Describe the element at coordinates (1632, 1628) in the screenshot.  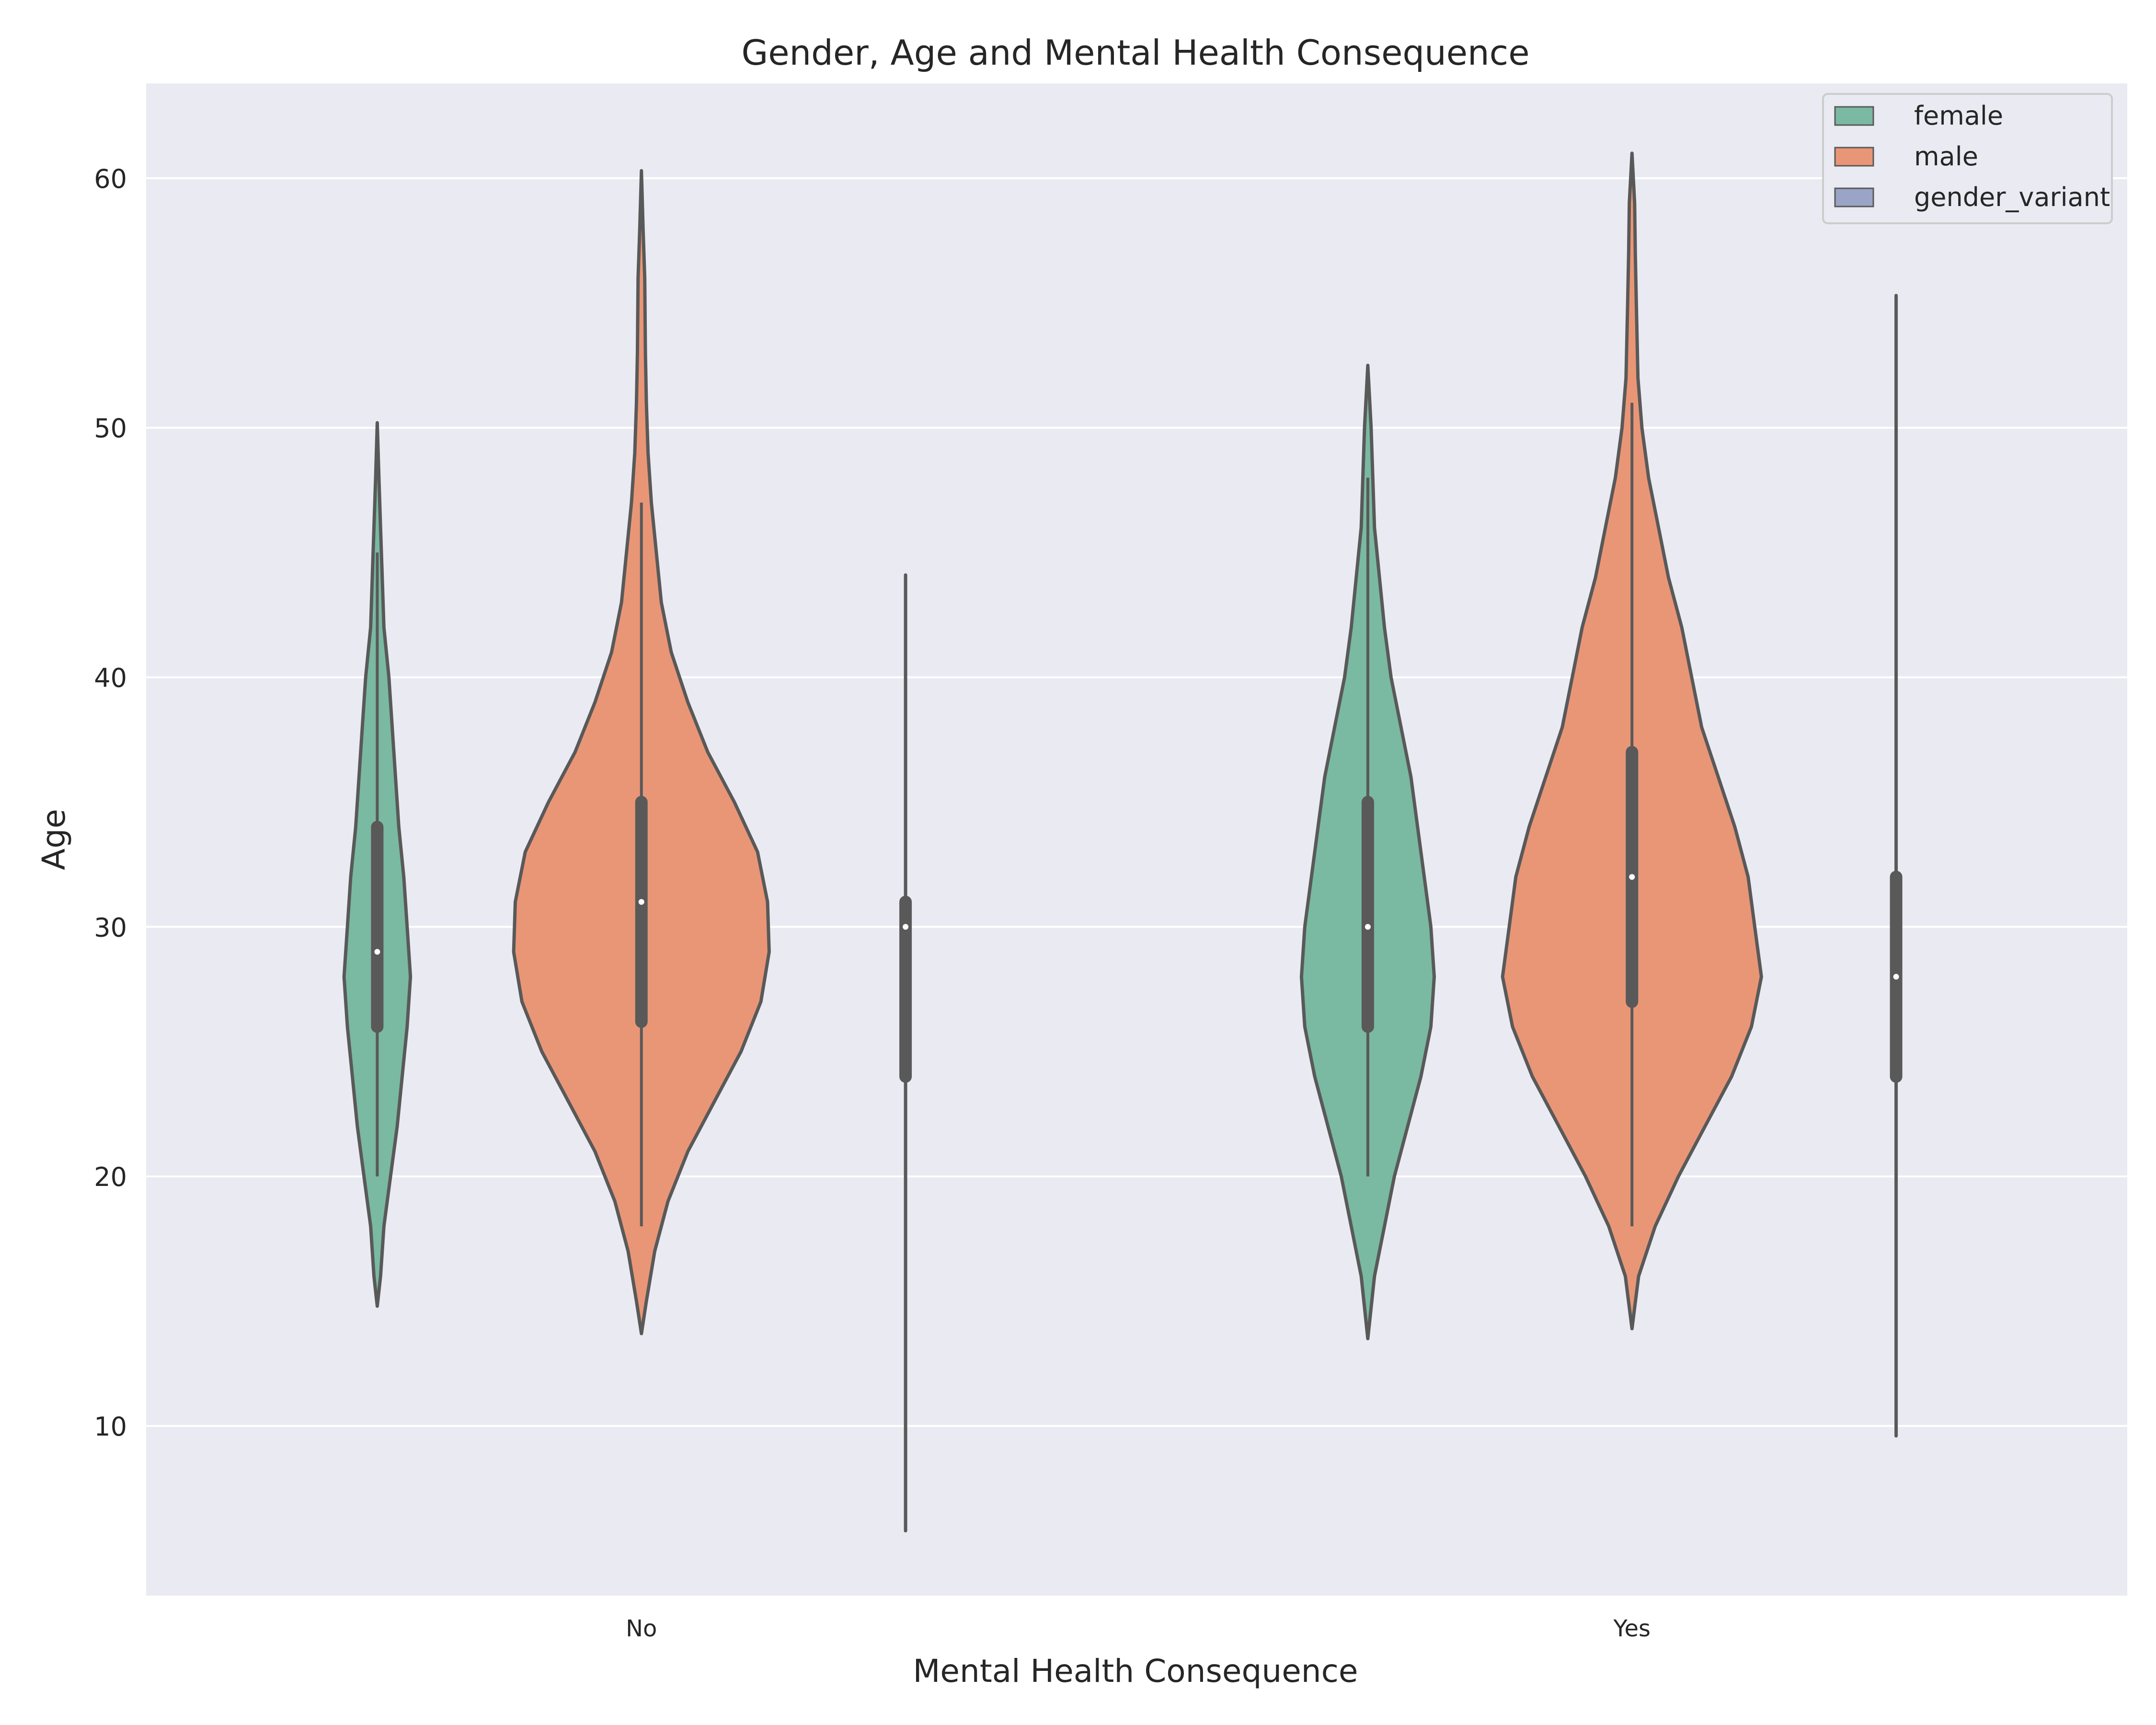
I see `x-tick-label-yes: Yes` at that location.